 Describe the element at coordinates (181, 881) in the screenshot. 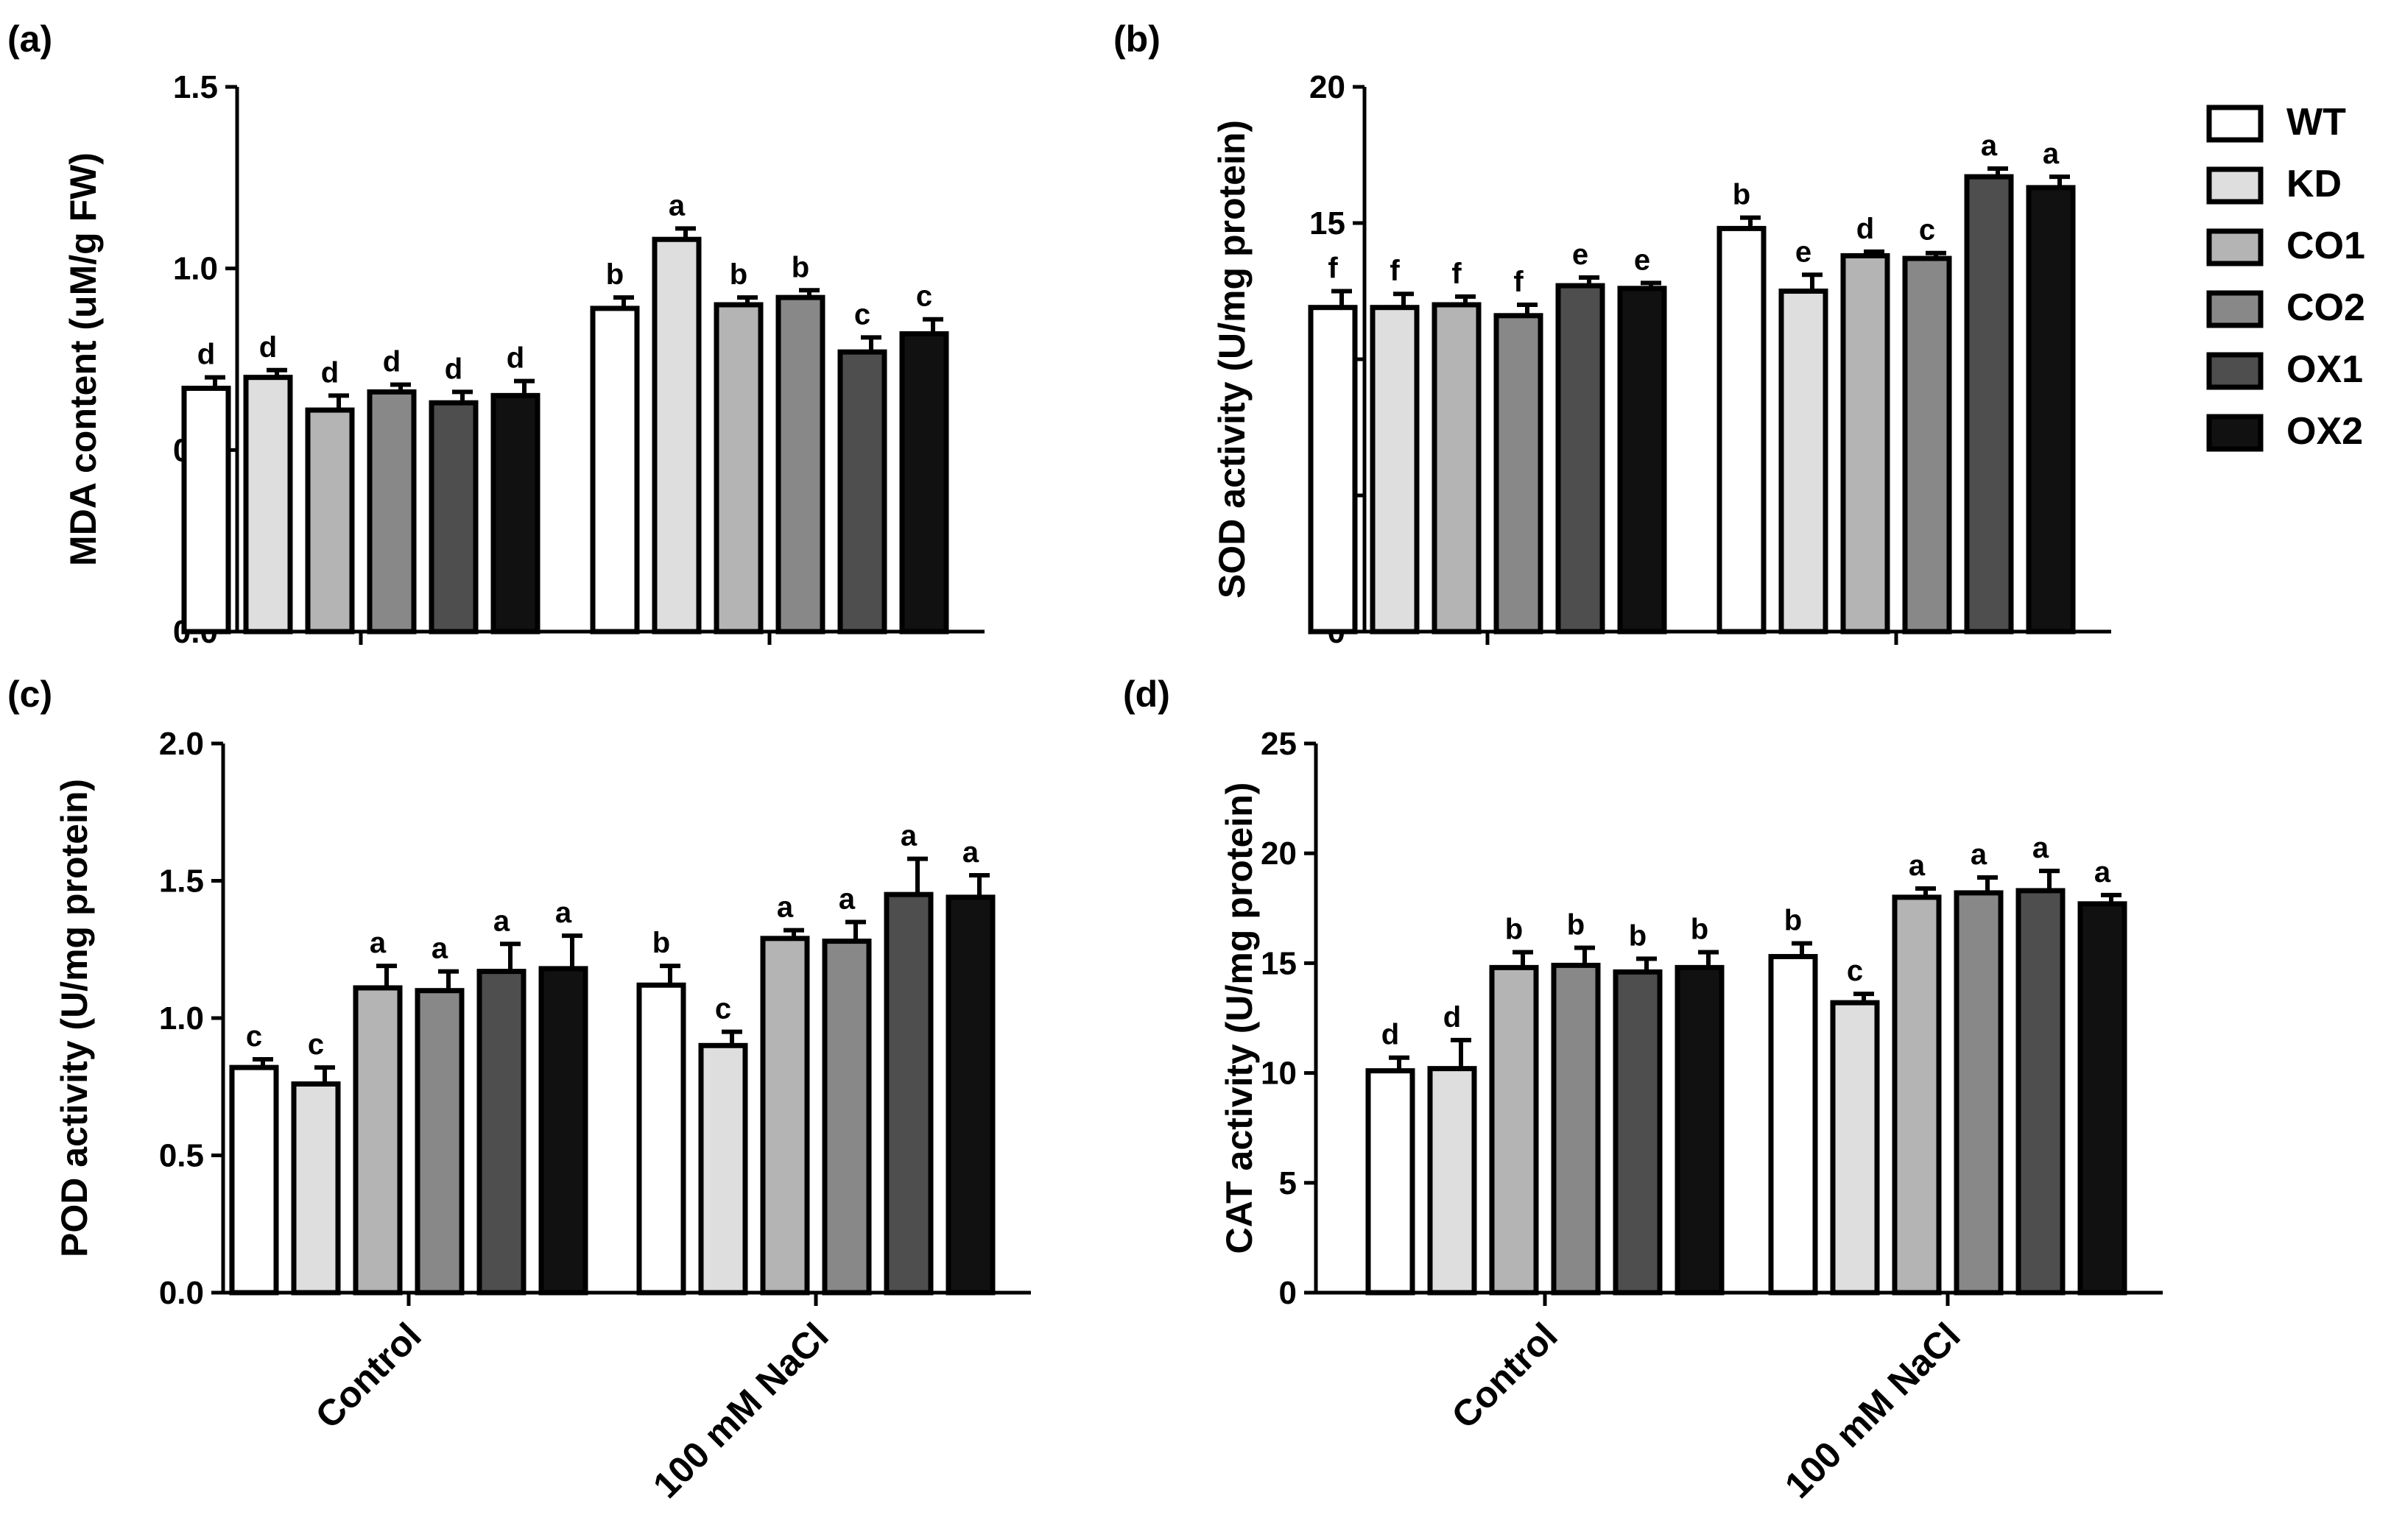

I see `panel-c-y-tick-label: 1.5` at that location.